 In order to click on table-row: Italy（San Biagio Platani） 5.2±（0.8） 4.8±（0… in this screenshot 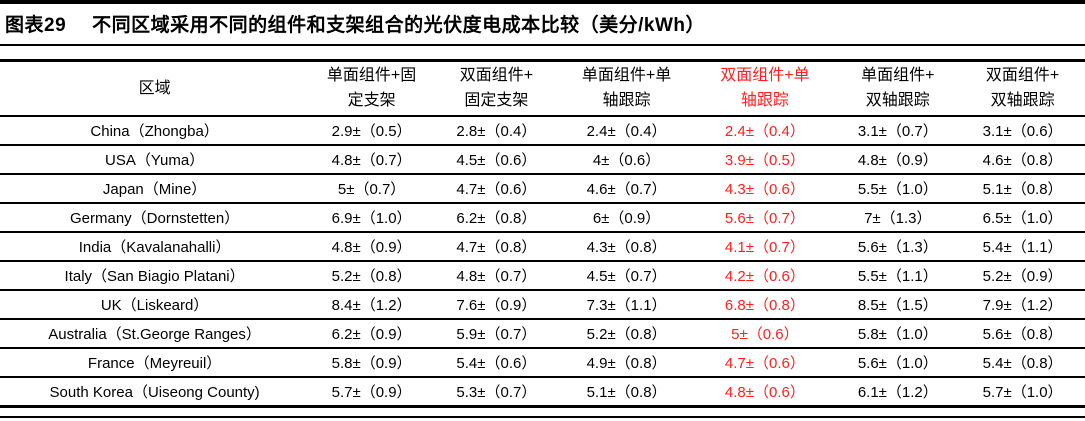, I will do `click(542, 276)`.